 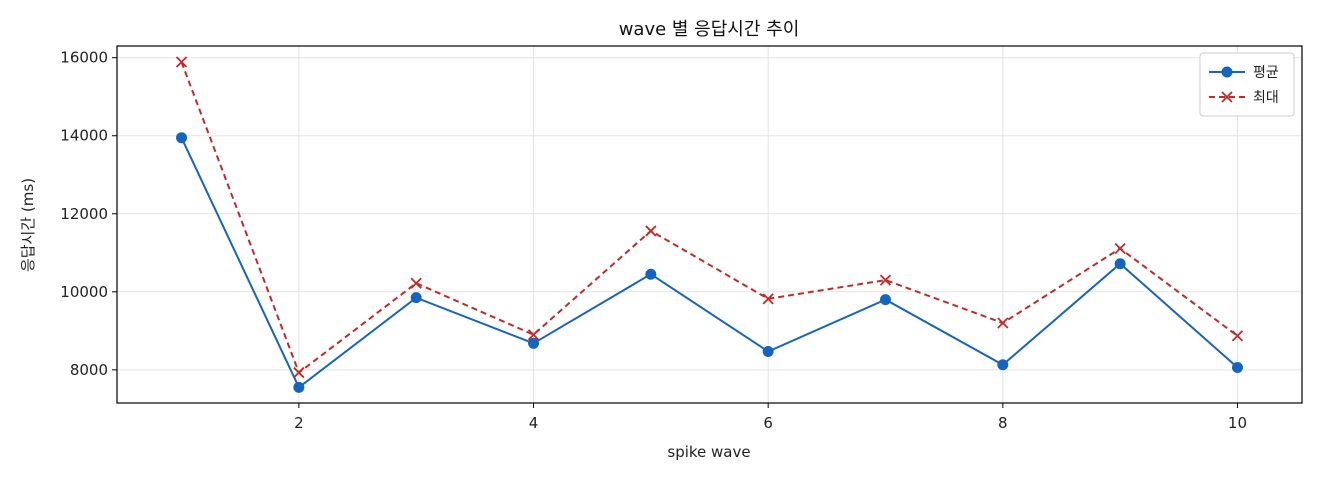 I want to click on legend-label-1: 평균, so click(x=1266, y=73).